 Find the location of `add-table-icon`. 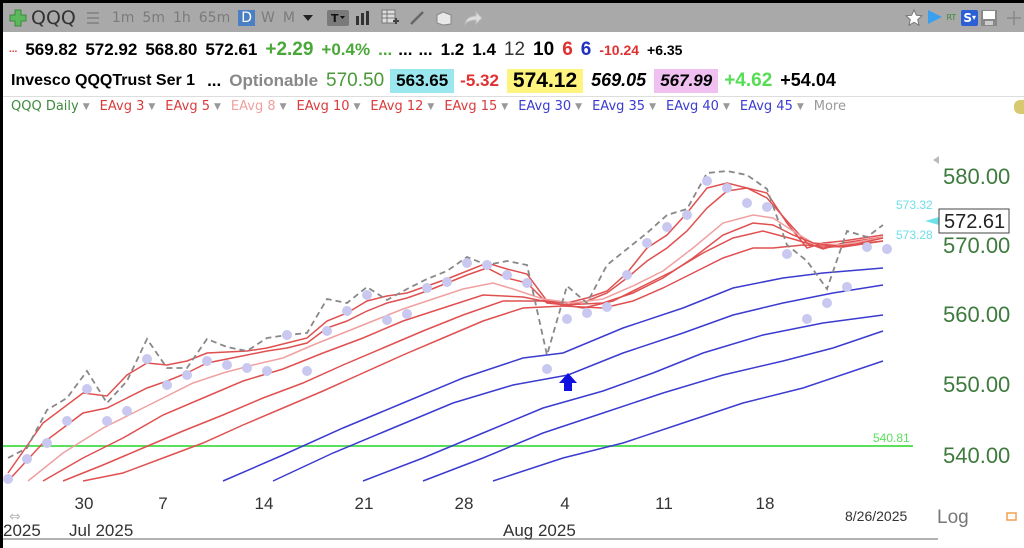

add-table-icon is located at coordinates (390, 18).